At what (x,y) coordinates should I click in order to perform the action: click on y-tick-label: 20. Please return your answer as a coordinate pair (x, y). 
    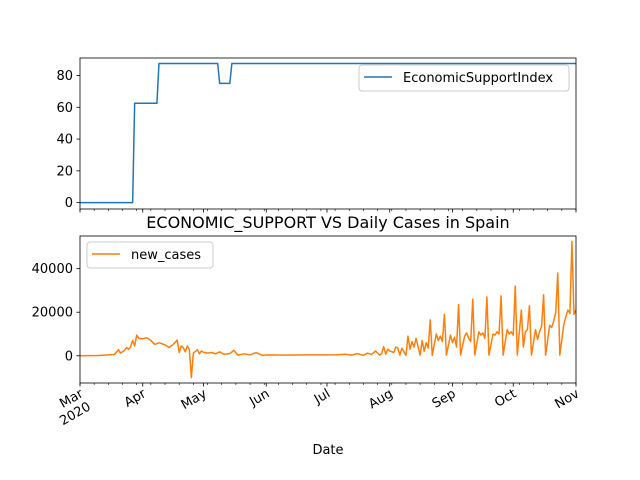
    Looking at the image, I should click on (64, 171).